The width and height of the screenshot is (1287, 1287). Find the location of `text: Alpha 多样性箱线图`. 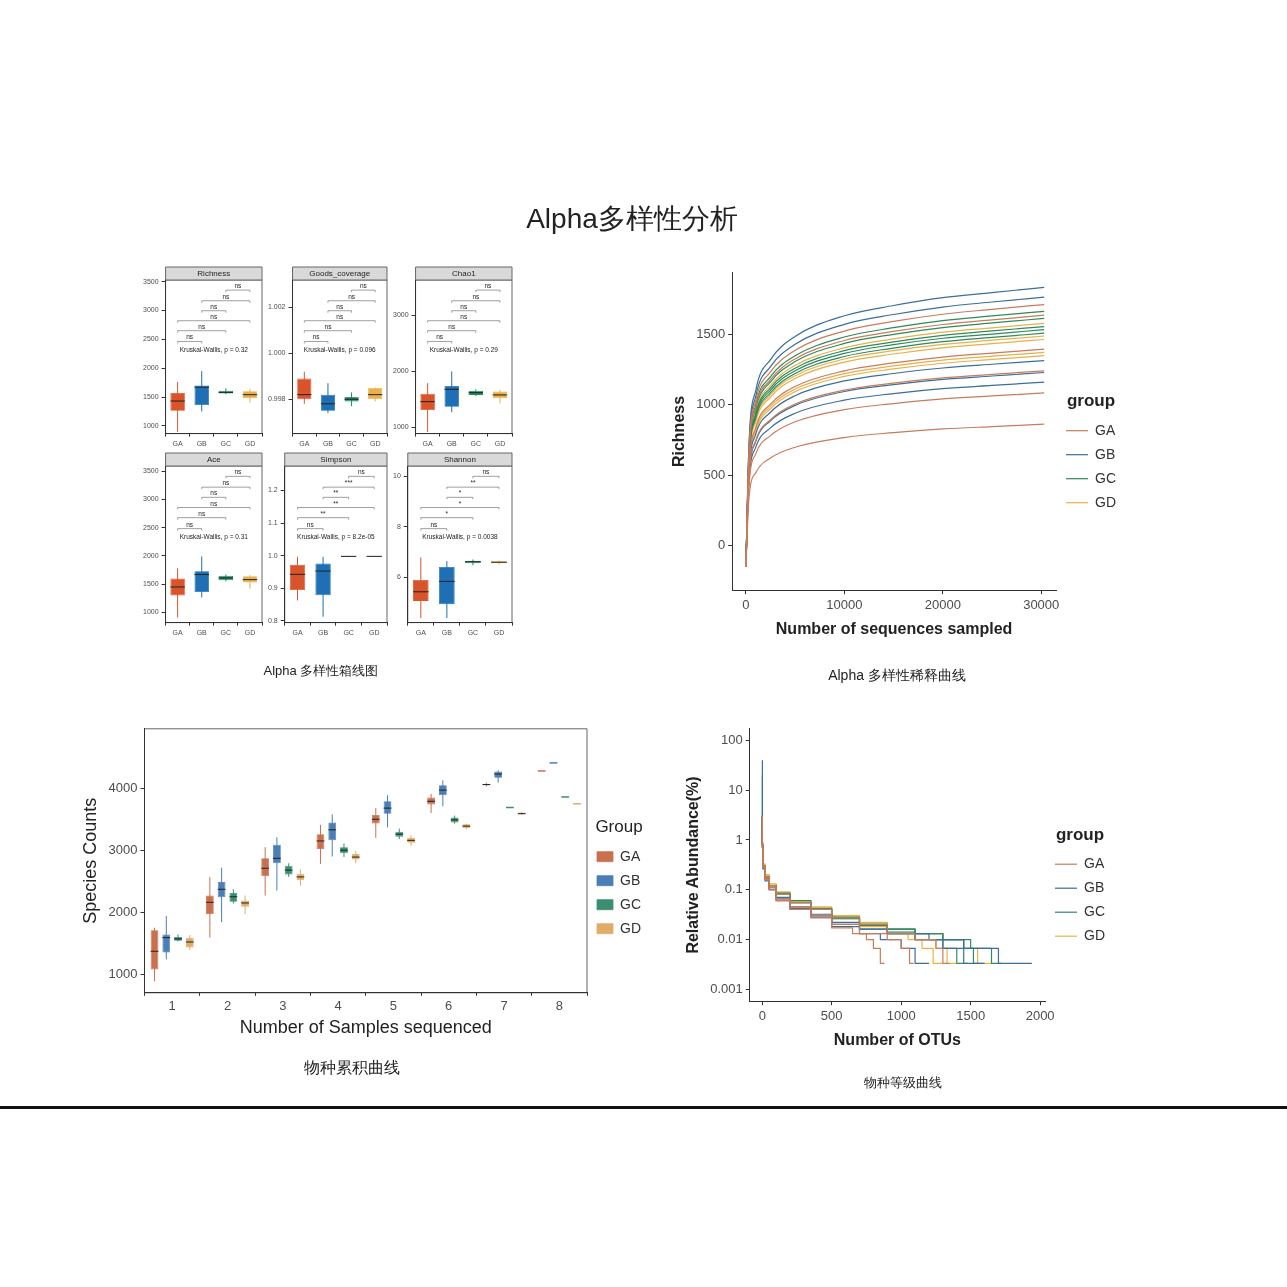

text: Alpha 多样性箱线图 is located at coordinates (321, 671).